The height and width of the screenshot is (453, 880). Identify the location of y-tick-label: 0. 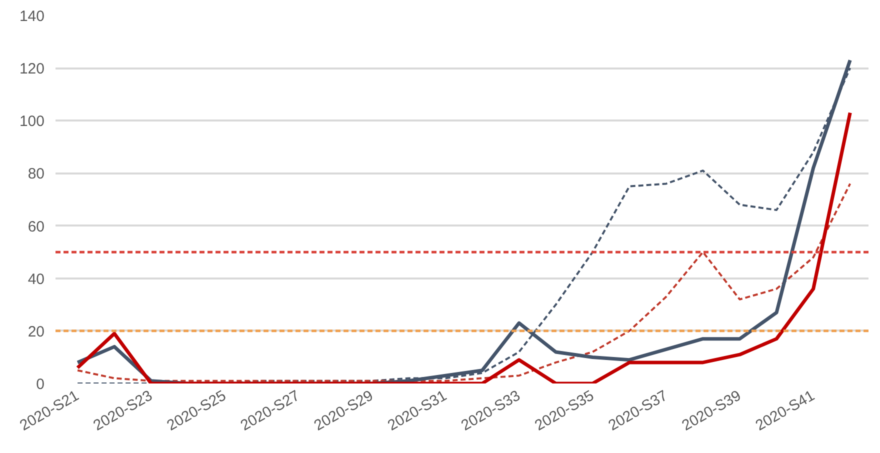
(40, 384).